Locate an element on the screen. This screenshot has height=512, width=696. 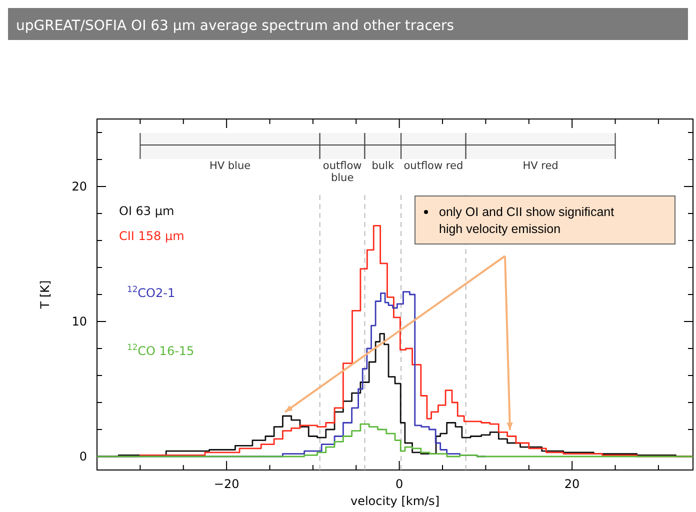
annotation: only OI and CII show significant high velocity emission is located at coordinates (527, 220).